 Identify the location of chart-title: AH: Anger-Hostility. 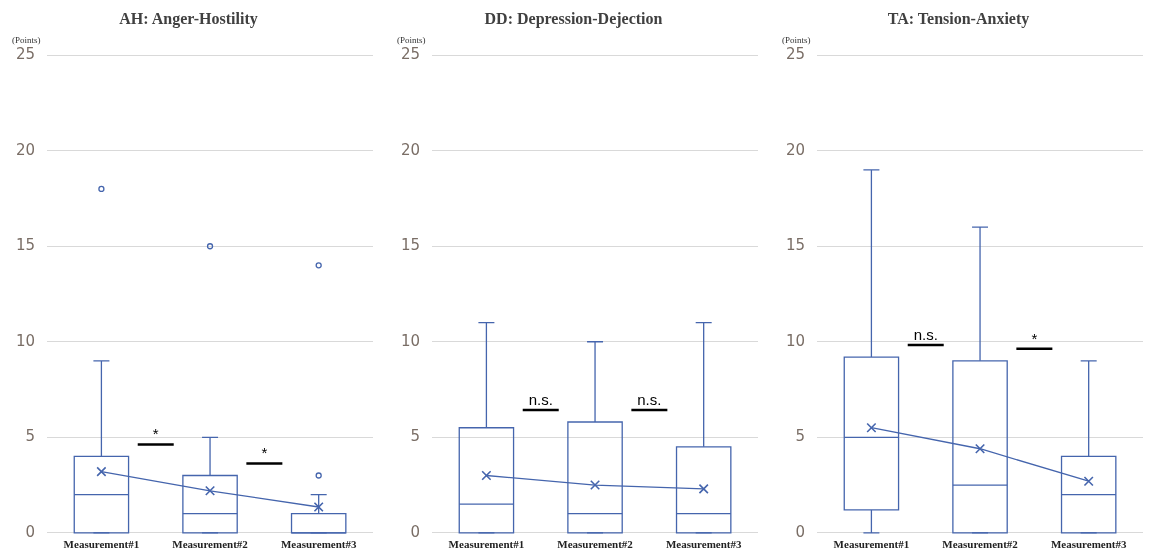
(188, 18).